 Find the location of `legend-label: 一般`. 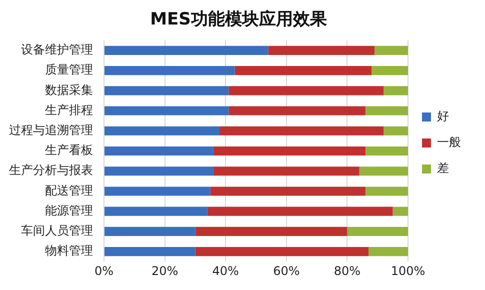

legend-label: 一般 is located at coordinates (449, 142).